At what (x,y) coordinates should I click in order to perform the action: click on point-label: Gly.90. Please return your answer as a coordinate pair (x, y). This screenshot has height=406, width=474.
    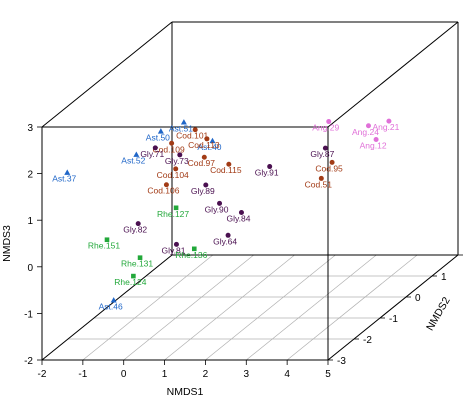
    Looking at the image, I should click on (217, 209).